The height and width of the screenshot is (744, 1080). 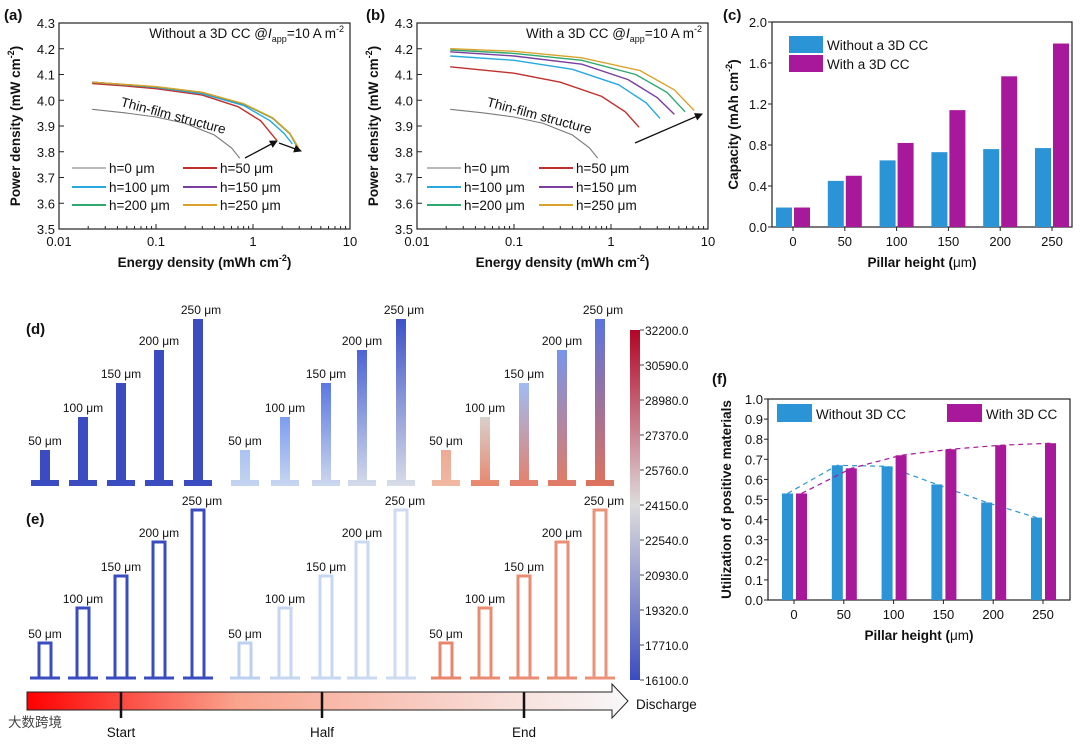 I want to click on x-tick-label: 250, so click(x=1052, y=241).